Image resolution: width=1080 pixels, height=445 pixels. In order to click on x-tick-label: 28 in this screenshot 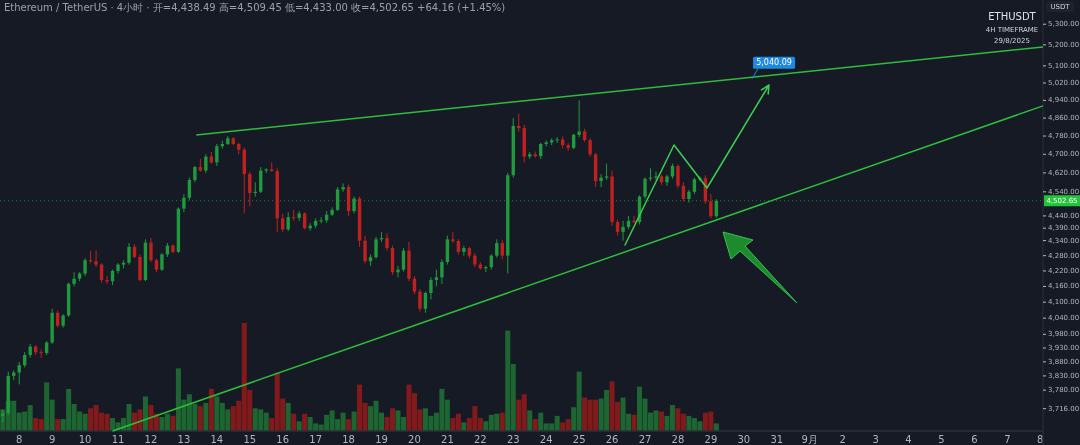, I will do `click(678, 439)`.